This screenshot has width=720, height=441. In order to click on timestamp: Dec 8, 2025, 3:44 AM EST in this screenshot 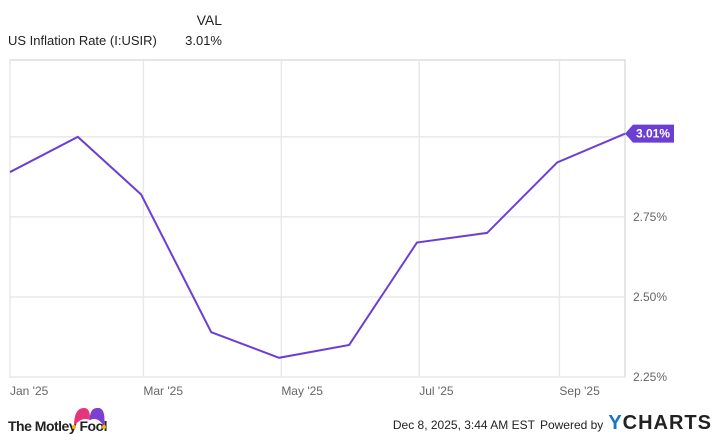, I will do `click(463, 425)`.